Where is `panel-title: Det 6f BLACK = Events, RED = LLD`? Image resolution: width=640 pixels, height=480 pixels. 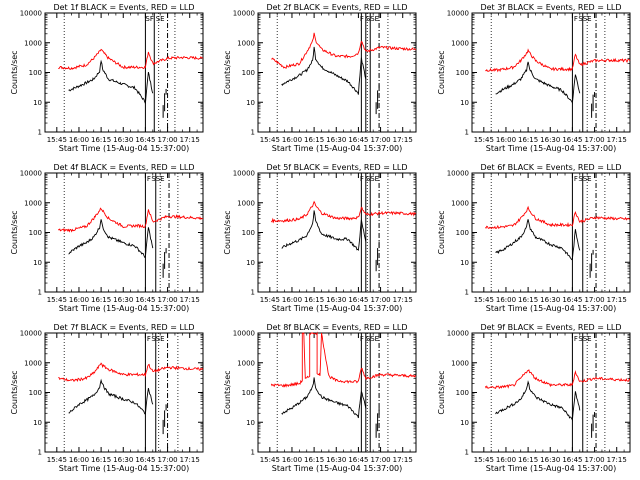
panel-title: Det 6f BLACK = Events, RED = LLD is located at coordinates (550, 167).